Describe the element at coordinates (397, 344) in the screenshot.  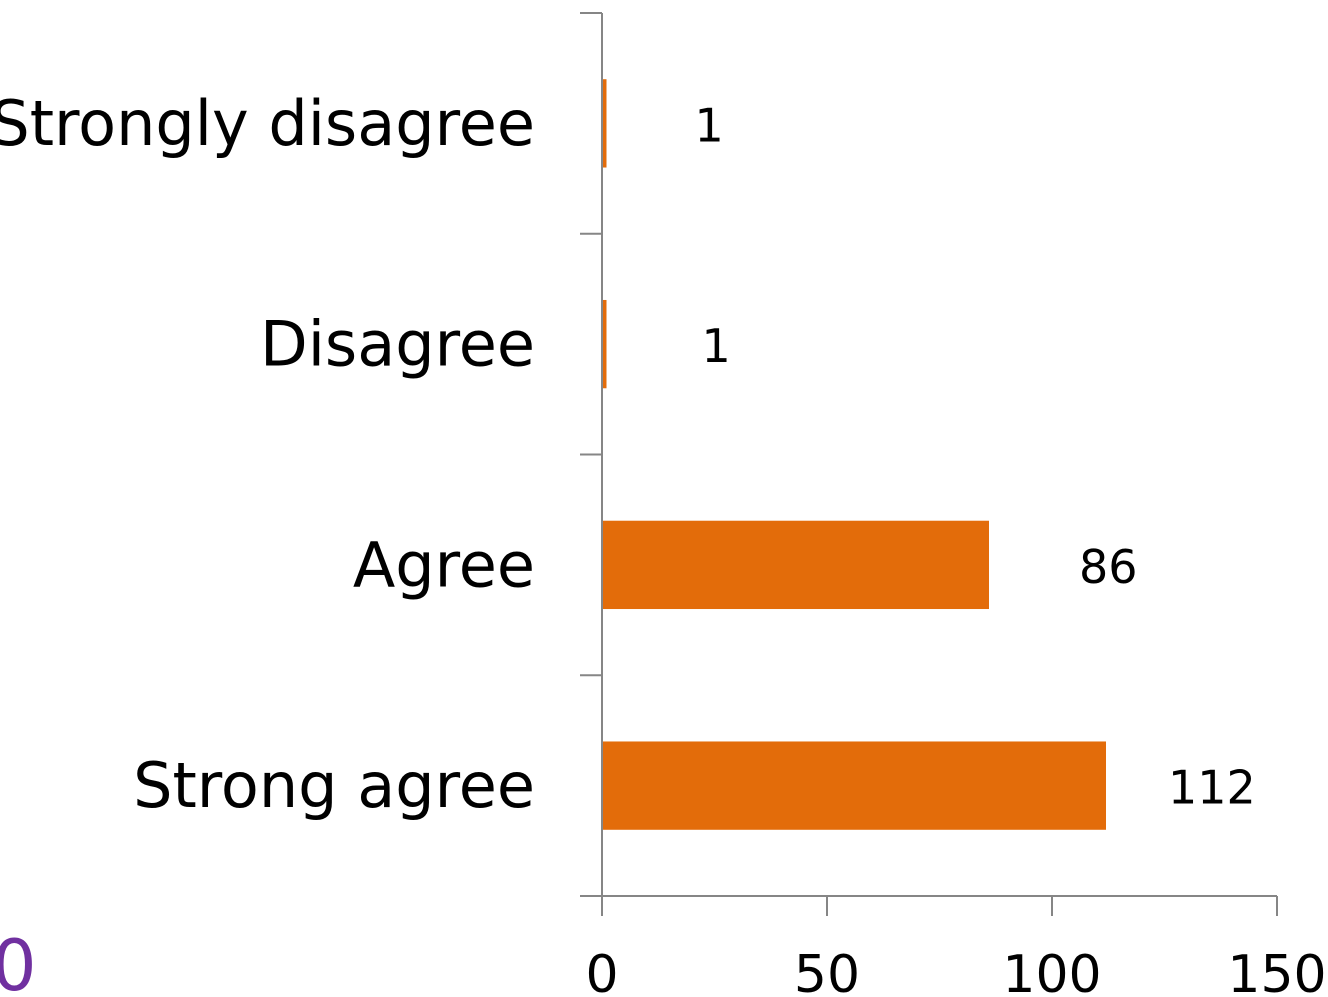
I see `category-label-1: Disagree` at that location.